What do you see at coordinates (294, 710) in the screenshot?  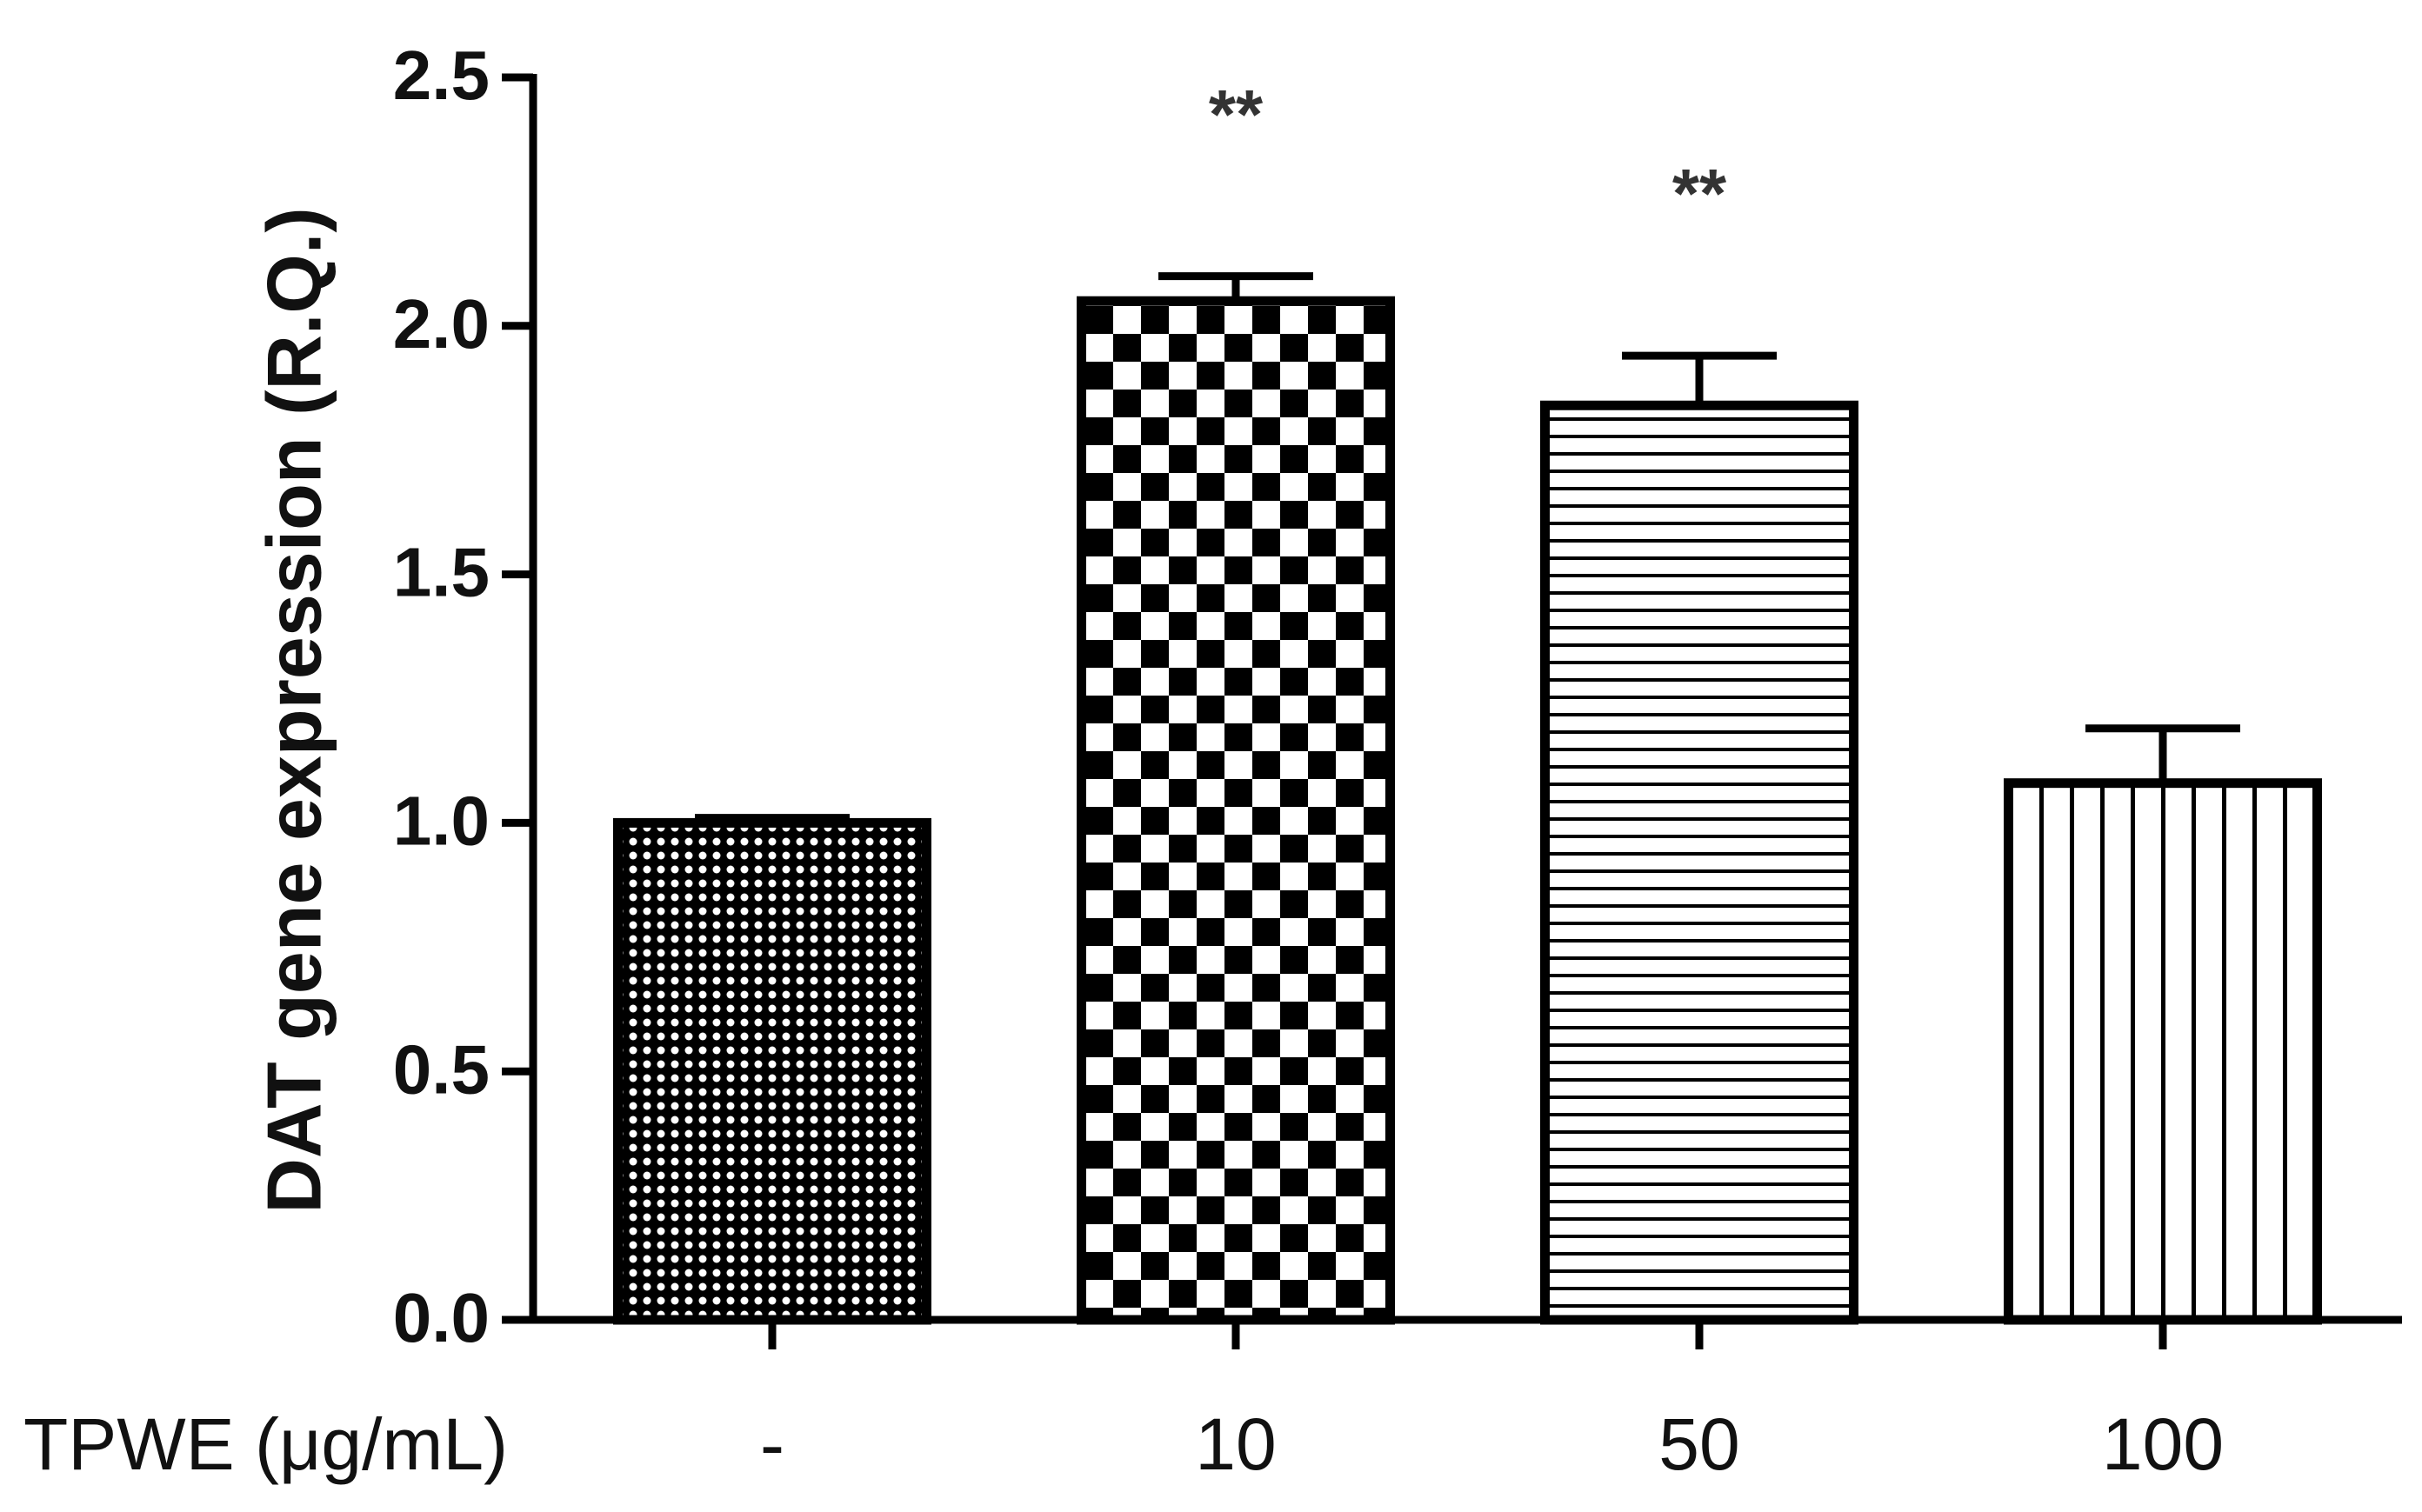 I see `y-axis-label: DAT gene expression (R.Q.)` at bounding box center [294, 710].